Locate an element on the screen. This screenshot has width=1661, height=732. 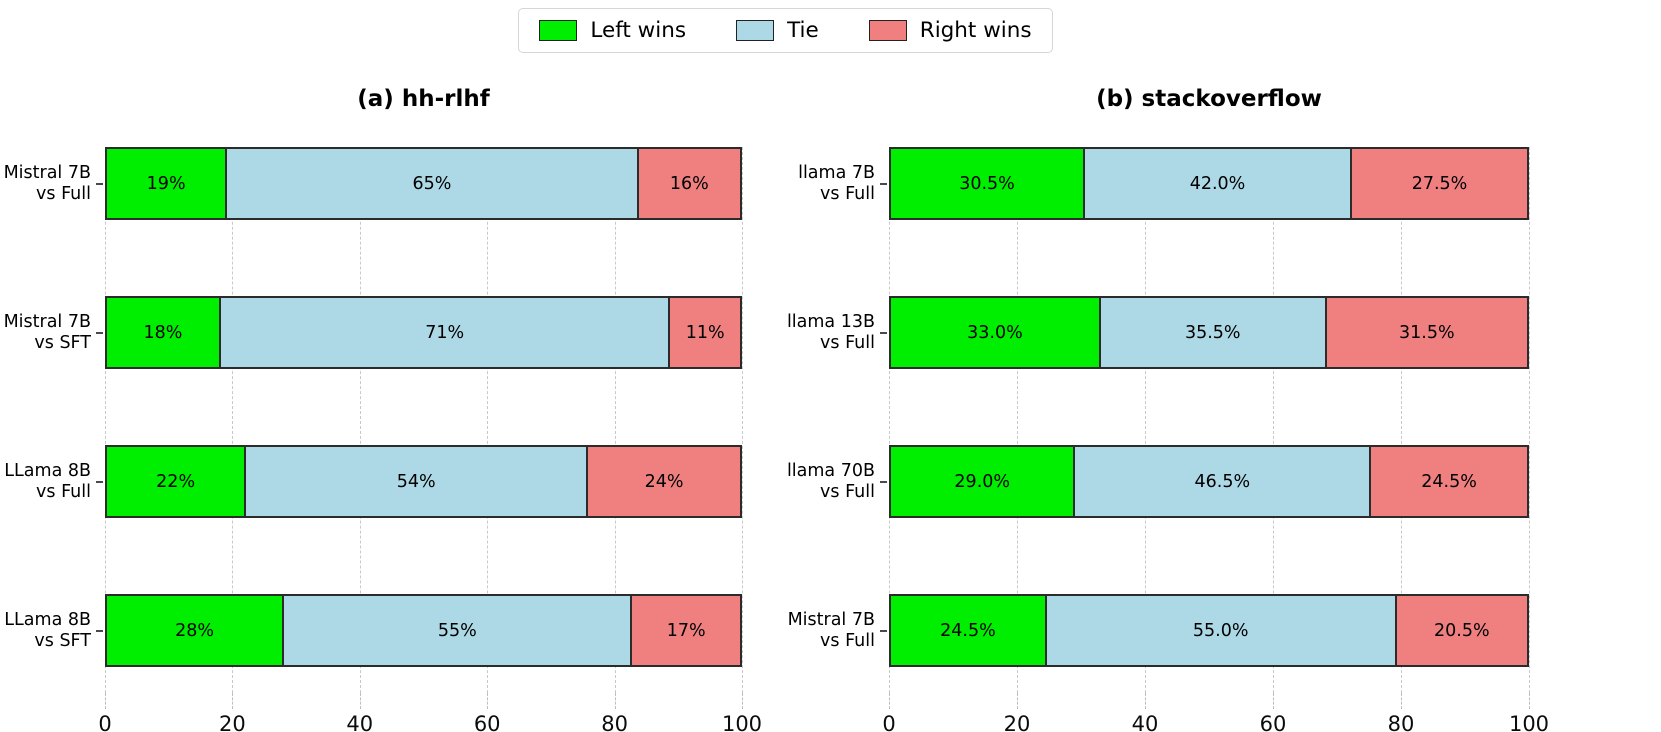
bar-value-label: 71% is located at coordinates (445, 332).